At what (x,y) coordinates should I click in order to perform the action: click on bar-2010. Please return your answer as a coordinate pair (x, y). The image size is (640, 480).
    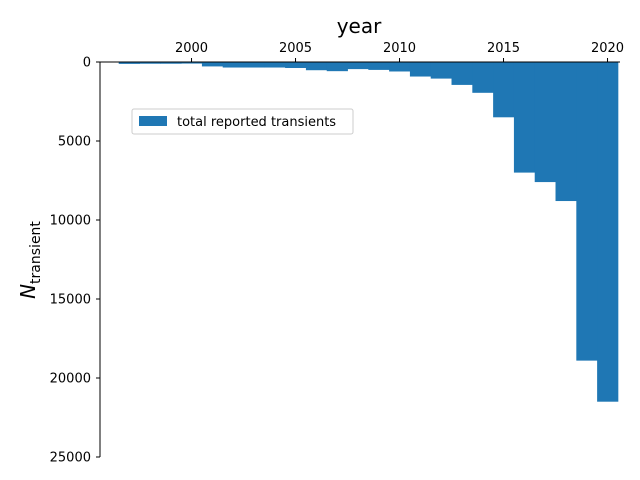
    Looking at the image, I should click on (400, 67).